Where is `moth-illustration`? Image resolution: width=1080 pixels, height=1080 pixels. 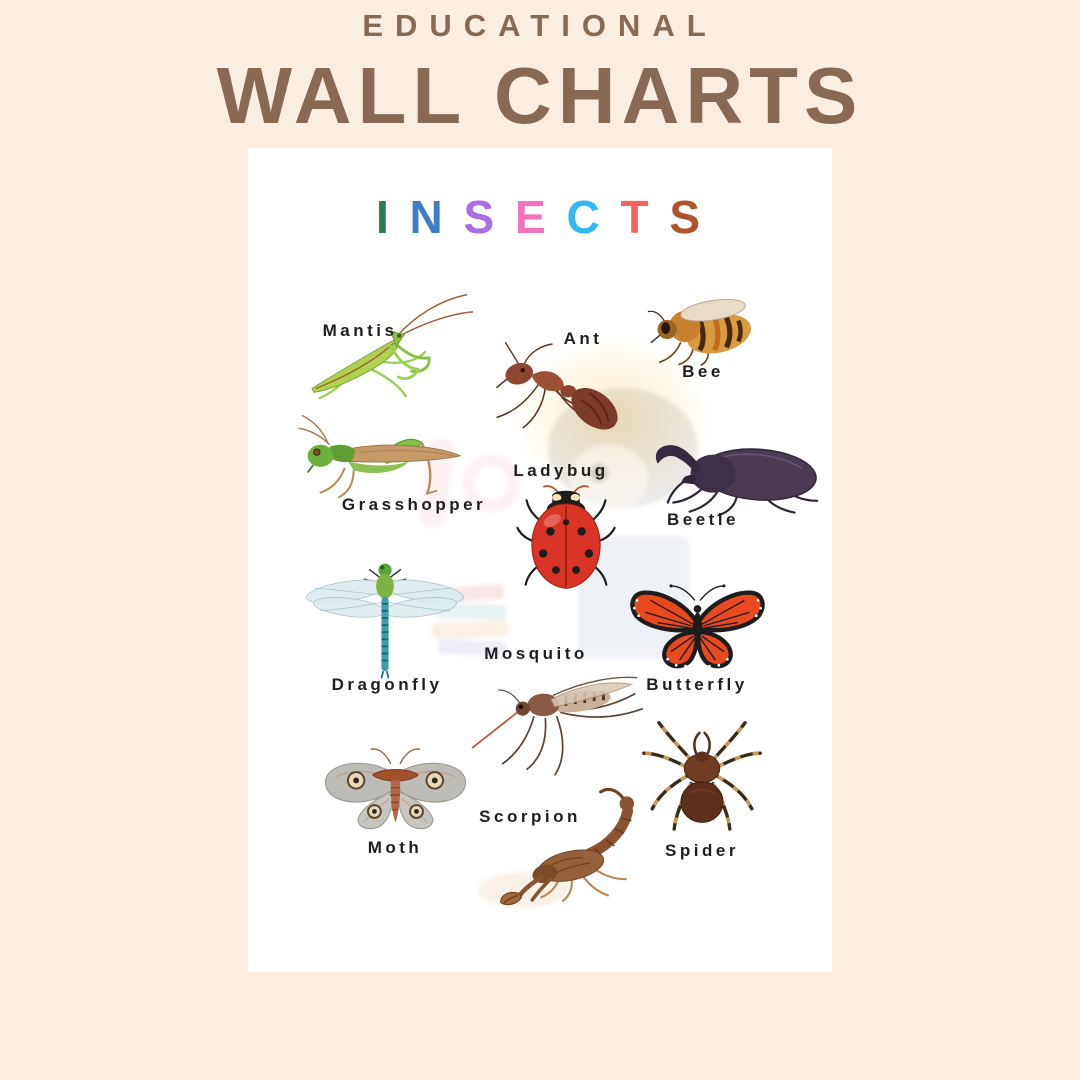
moth-illustration is located at coordinates (395, 789).